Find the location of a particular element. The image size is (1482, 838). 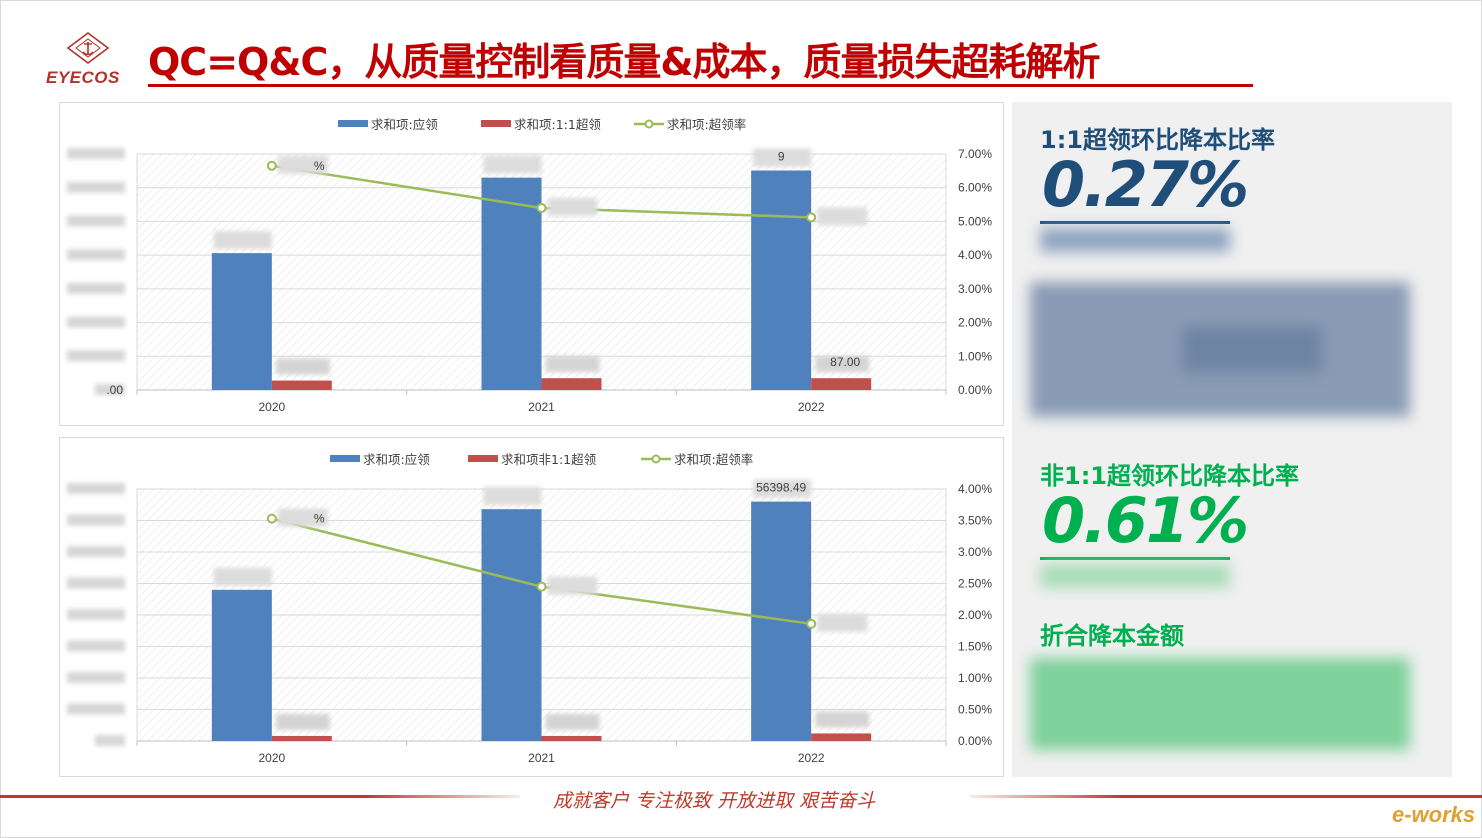

footer-line-right is located at coordinates (1226, 796).